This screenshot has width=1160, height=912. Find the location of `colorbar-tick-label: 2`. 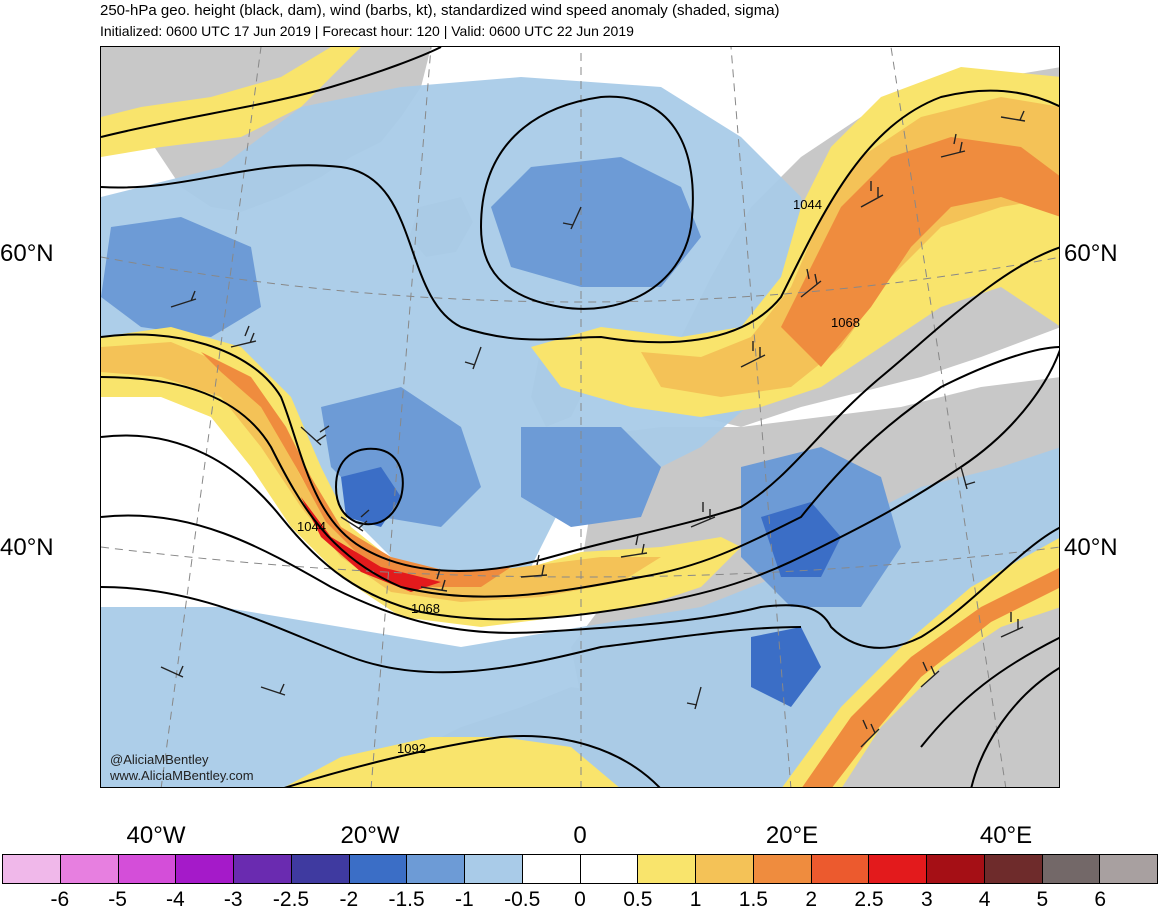

colorbar-tick-label: 2 is located at coordinates (811, 899).